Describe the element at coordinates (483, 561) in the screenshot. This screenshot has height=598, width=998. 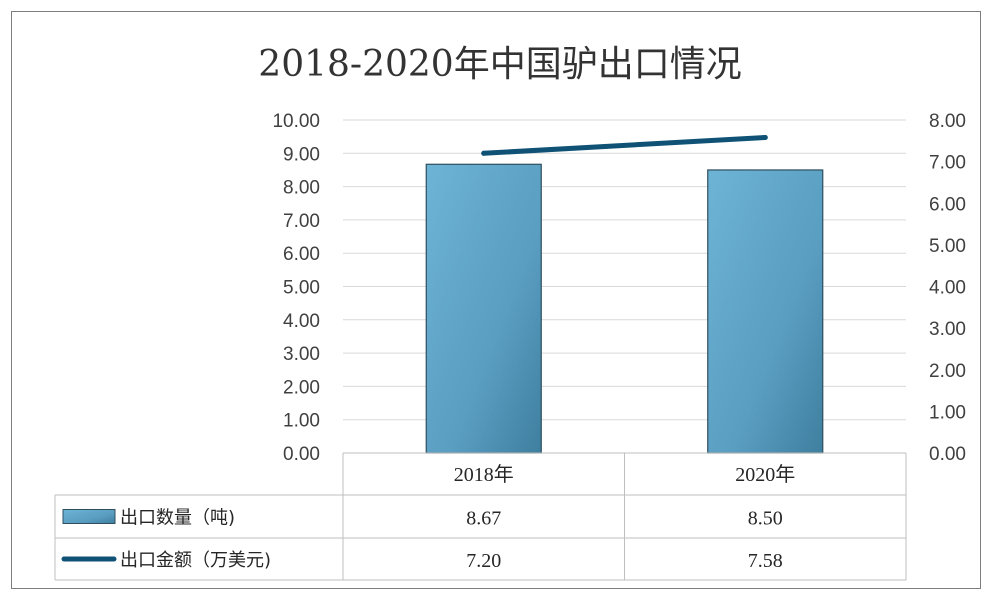
I see `table-value: 7.20` at that location.